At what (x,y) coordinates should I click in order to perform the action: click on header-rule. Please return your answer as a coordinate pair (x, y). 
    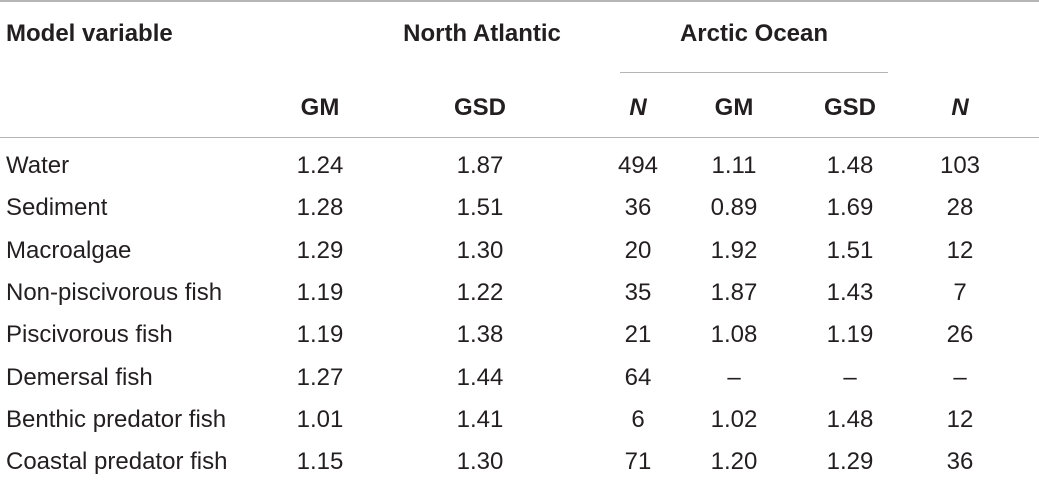
    Looking at the image, I should click on (519, 137).